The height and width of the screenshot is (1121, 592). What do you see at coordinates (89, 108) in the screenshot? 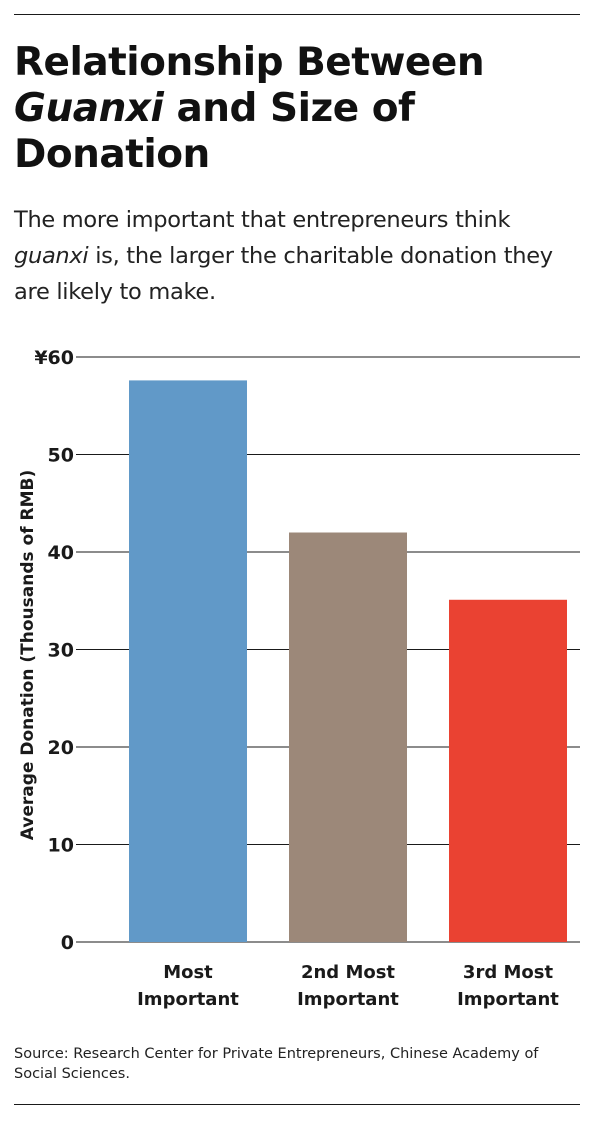
I see `title-italic-term: Guanxi` at bounding box center [89, 108].